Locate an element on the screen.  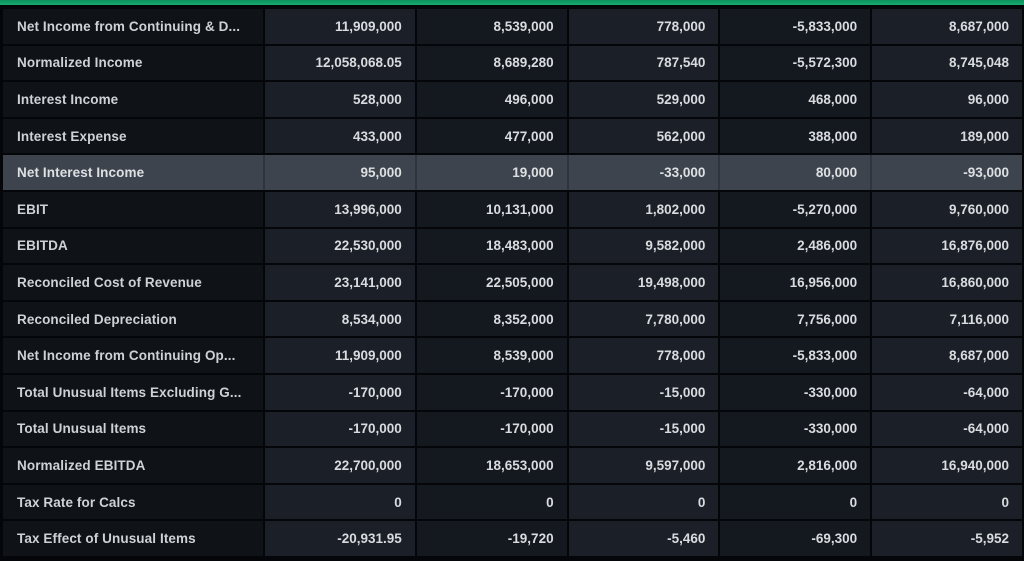
cell-value: 23,141,000 is located at coordinates (340, 282).